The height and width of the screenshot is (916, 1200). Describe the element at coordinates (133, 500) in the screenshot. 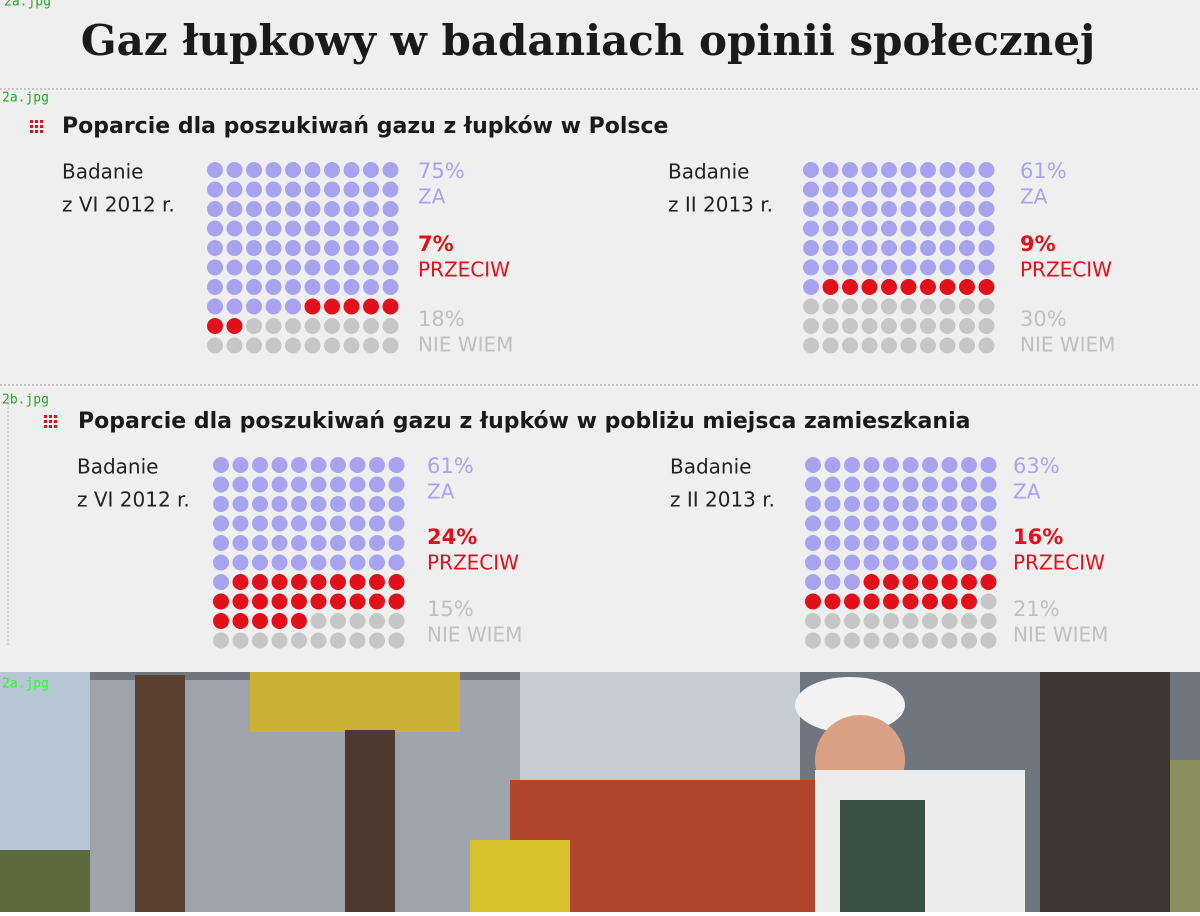

I see `chart-label: z VI 2012 r.` at that location.